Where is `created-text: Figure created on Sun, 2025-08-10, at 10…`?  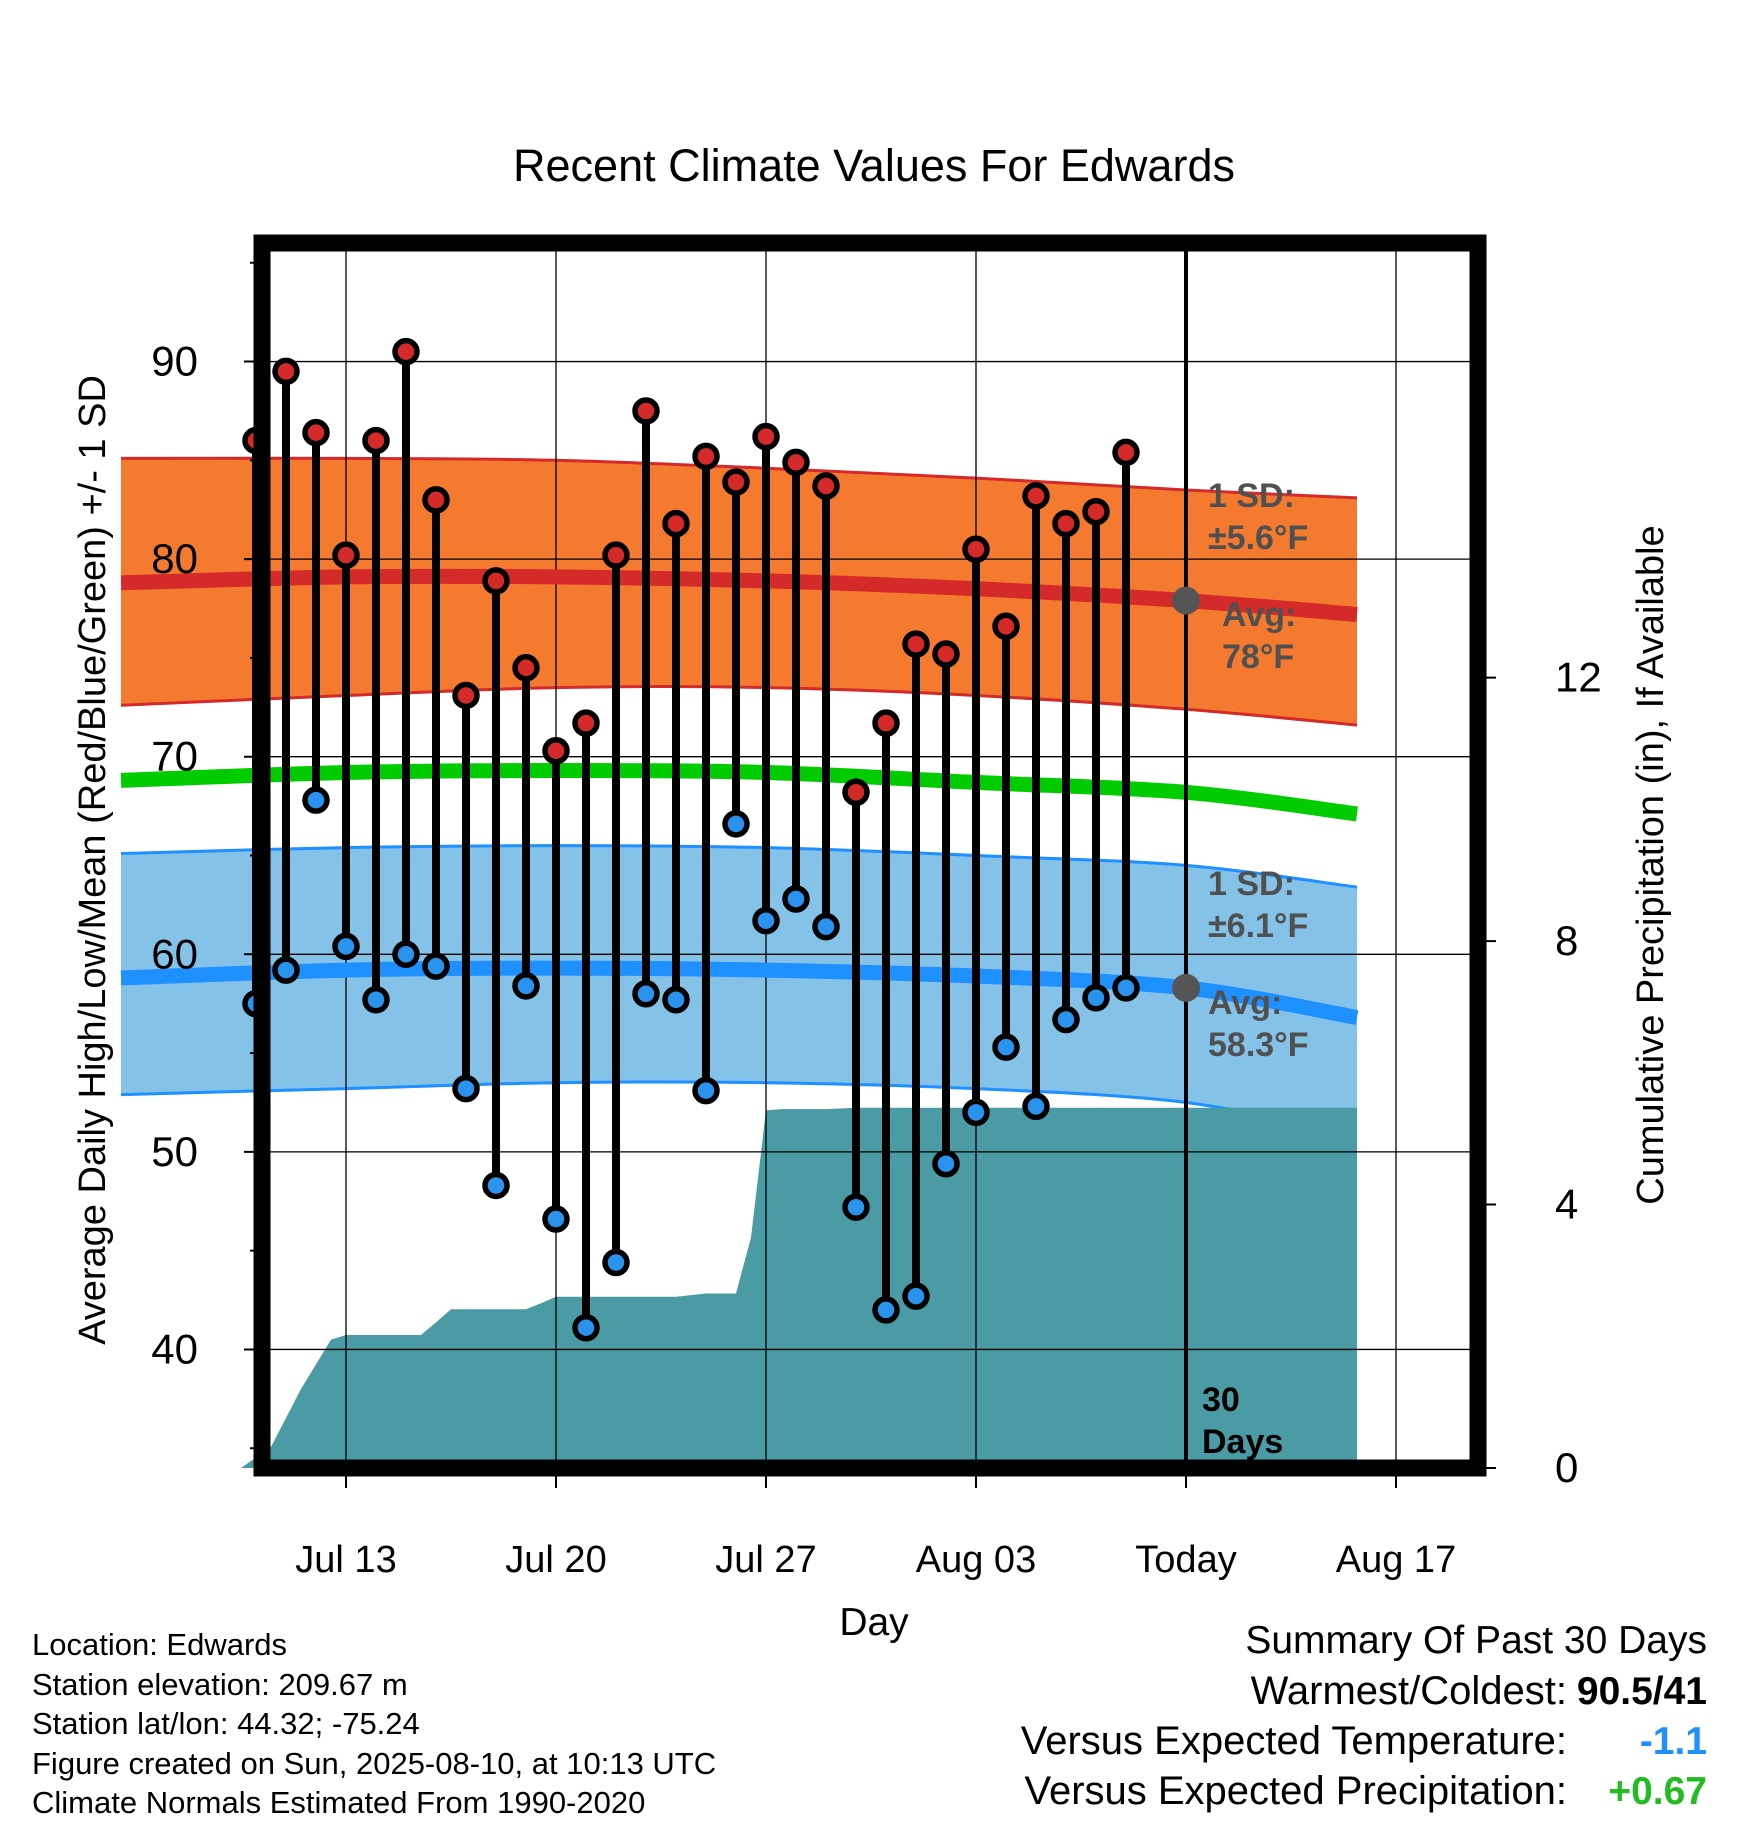
created-text: Figure created on Sun, 2025-08-10, at 10… is located at coordinates (374, 1763).